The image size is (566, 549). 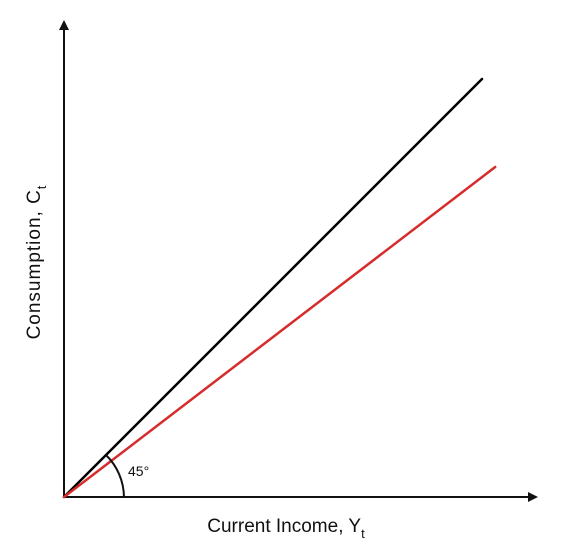 I want to click on y-axis-label: Consumption, Ct, so click(x=36, y=262).